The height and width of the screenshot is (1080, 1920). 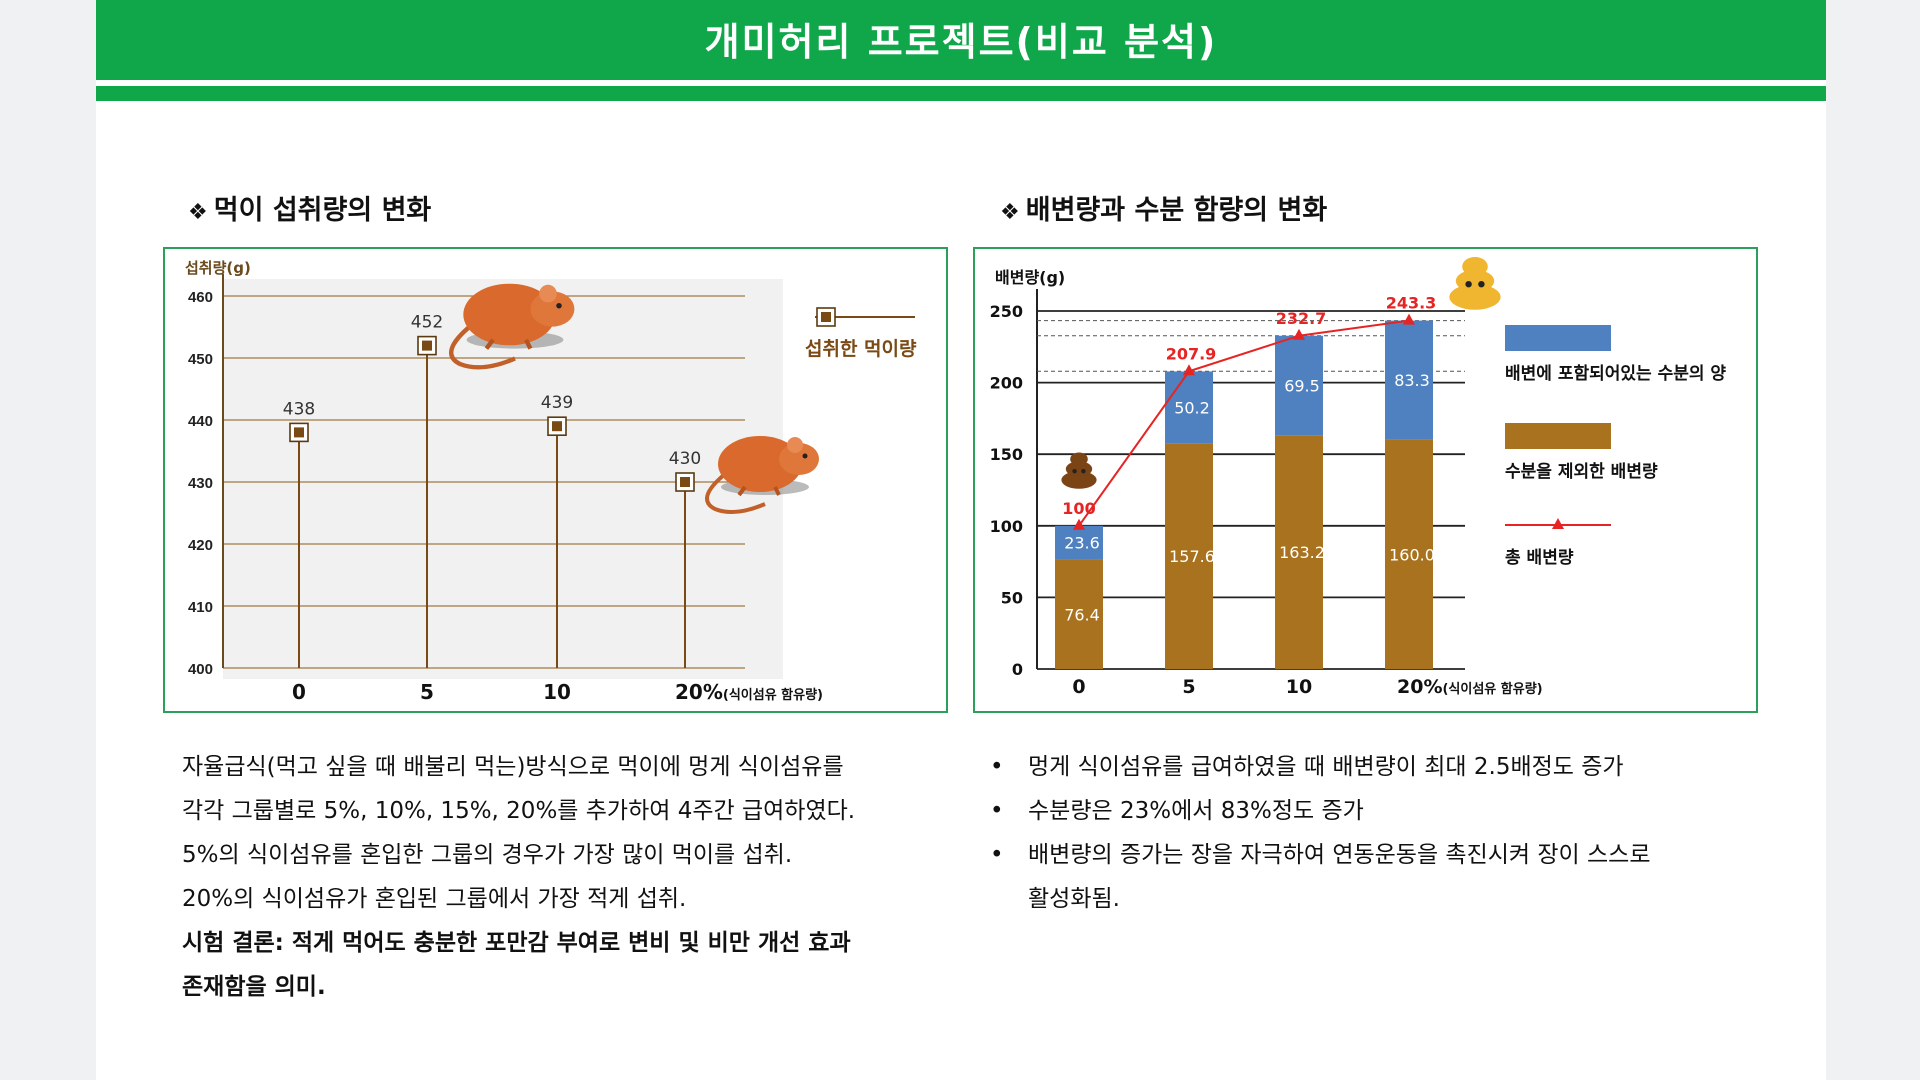 I want to click on legend-label: 총 배변량, so click(x=1539, y=558).